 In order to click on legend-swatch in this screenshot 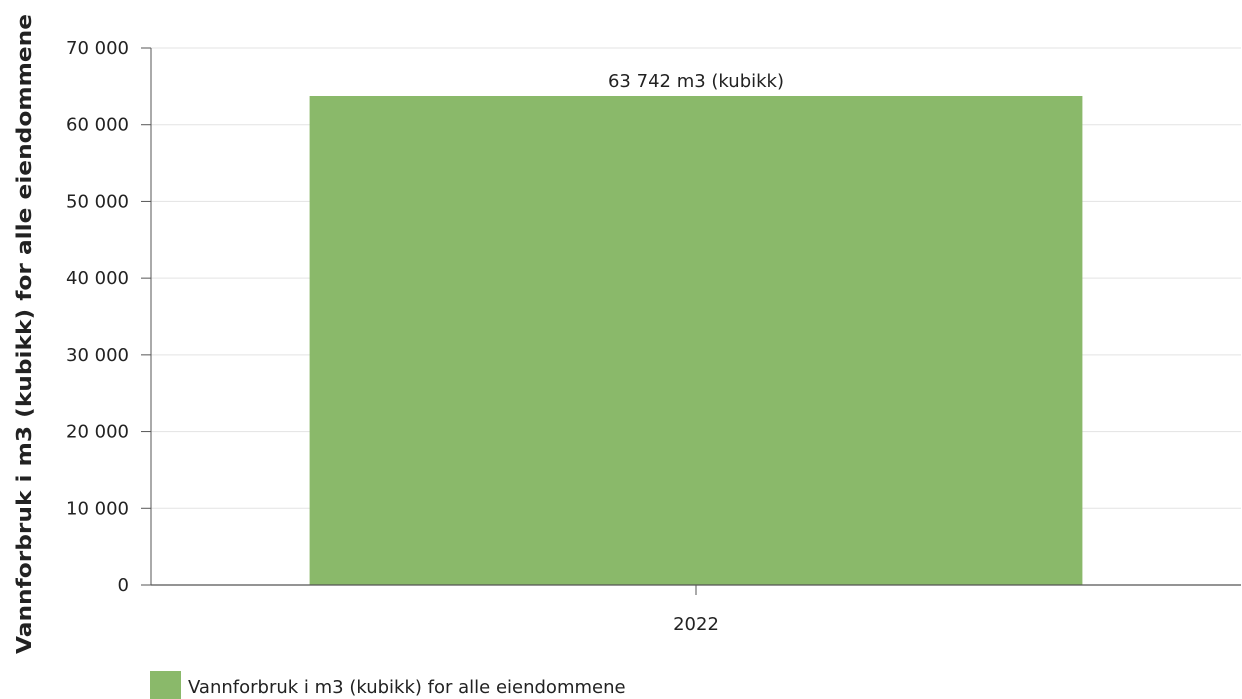, I will do `click(165, 685)`.